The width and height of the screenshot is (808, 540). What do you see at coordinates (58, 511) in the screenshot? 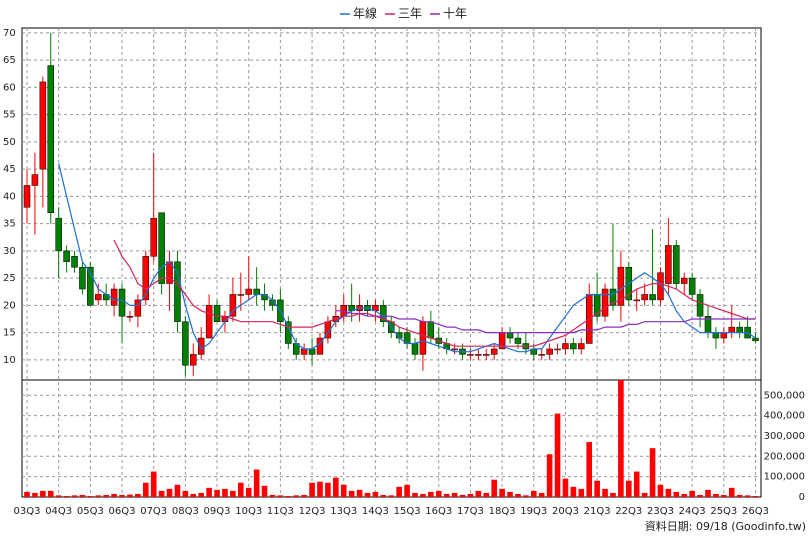
I see `x-tick-label: 04Q3` at bounding box center [58, 511].